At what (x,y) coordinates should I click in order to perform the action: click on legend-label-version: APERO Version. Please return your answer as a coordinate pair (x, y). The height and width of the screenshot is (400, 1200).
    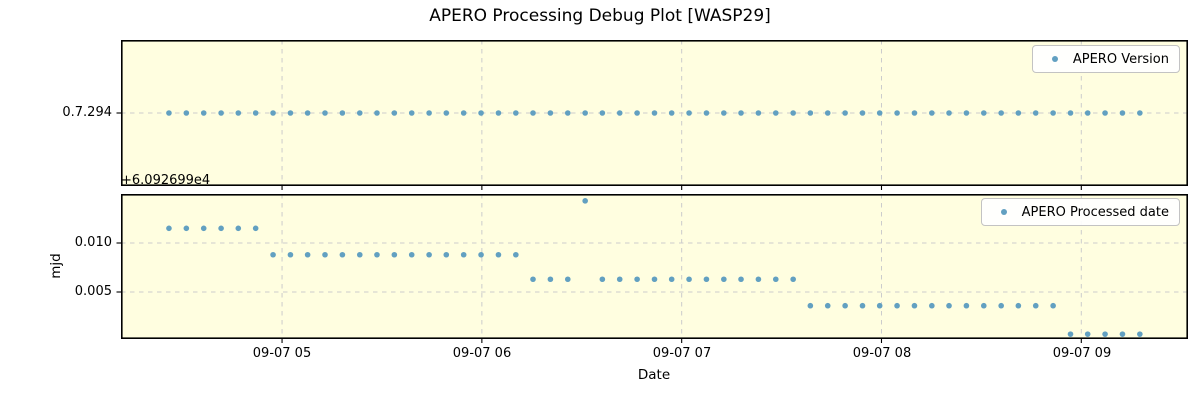
    Looking at the image, I should click on (1120, 59).